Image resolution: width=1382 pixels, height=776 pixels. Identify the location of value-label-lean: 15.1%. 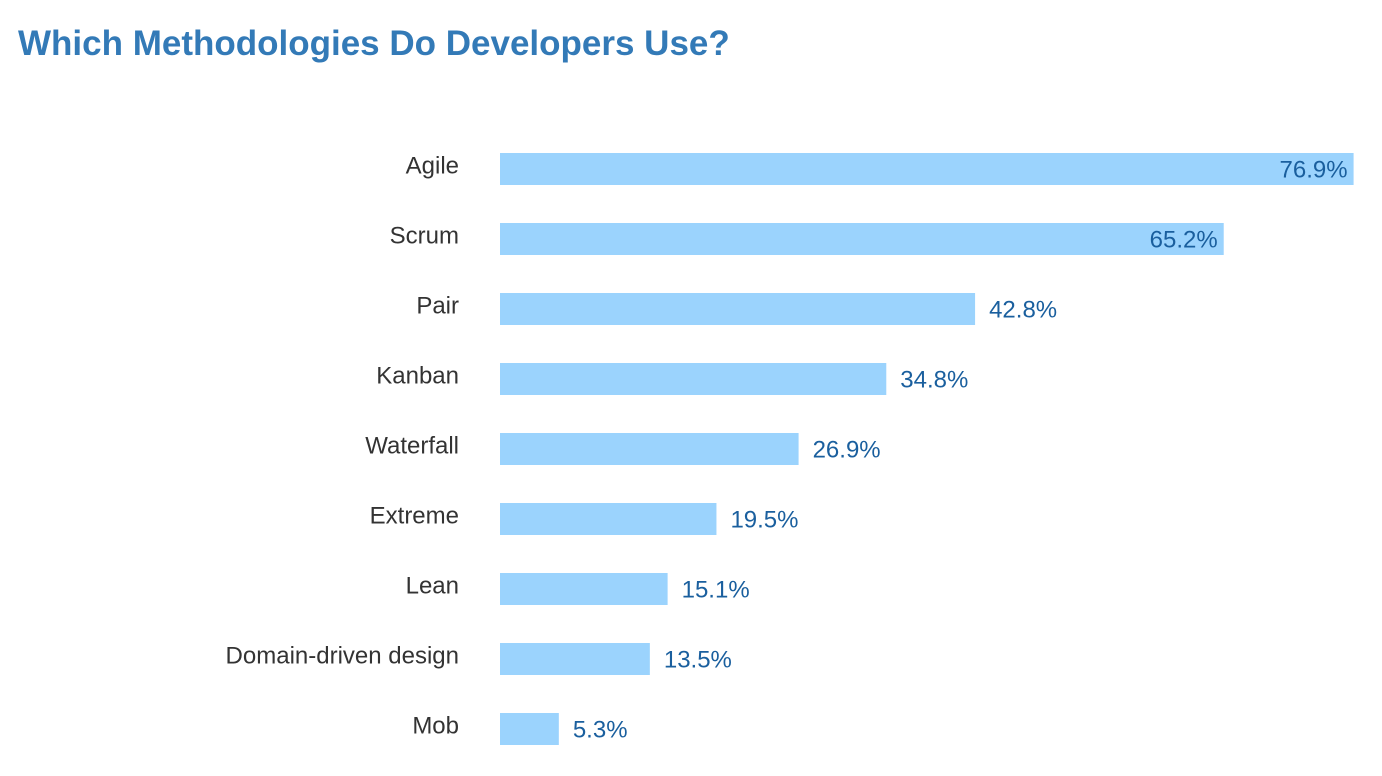
(716, 589).